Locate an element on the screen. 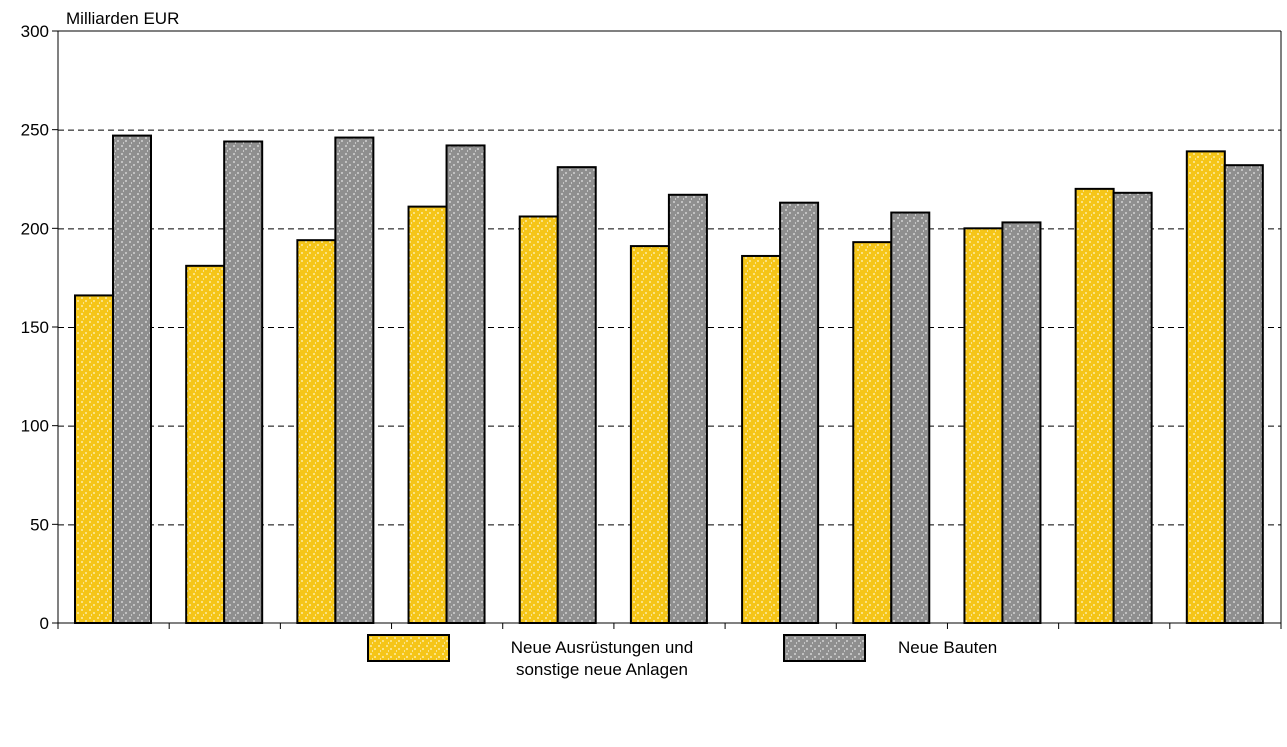  bar-buildings-2004 is located at coordinates (910, 417).